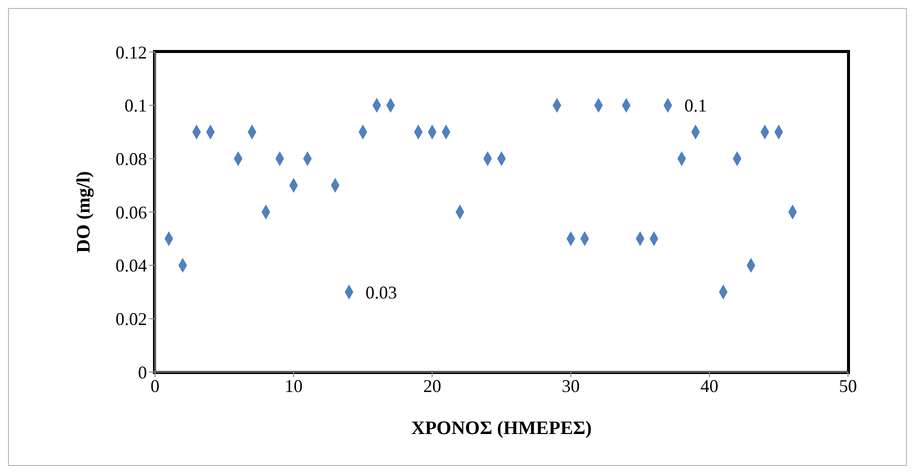  Describe the element at coordinates (709, 386) in the screenshot. I see `x-tick-label: 40` at that location.